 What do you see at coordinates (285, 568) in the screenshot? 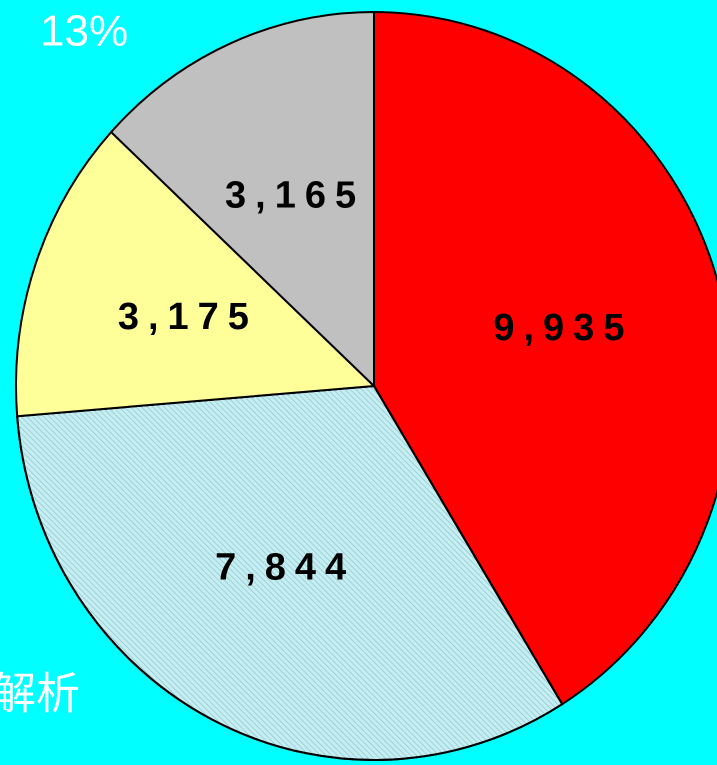
I see `data-label: 7,844` at bounding box center [285, 568].